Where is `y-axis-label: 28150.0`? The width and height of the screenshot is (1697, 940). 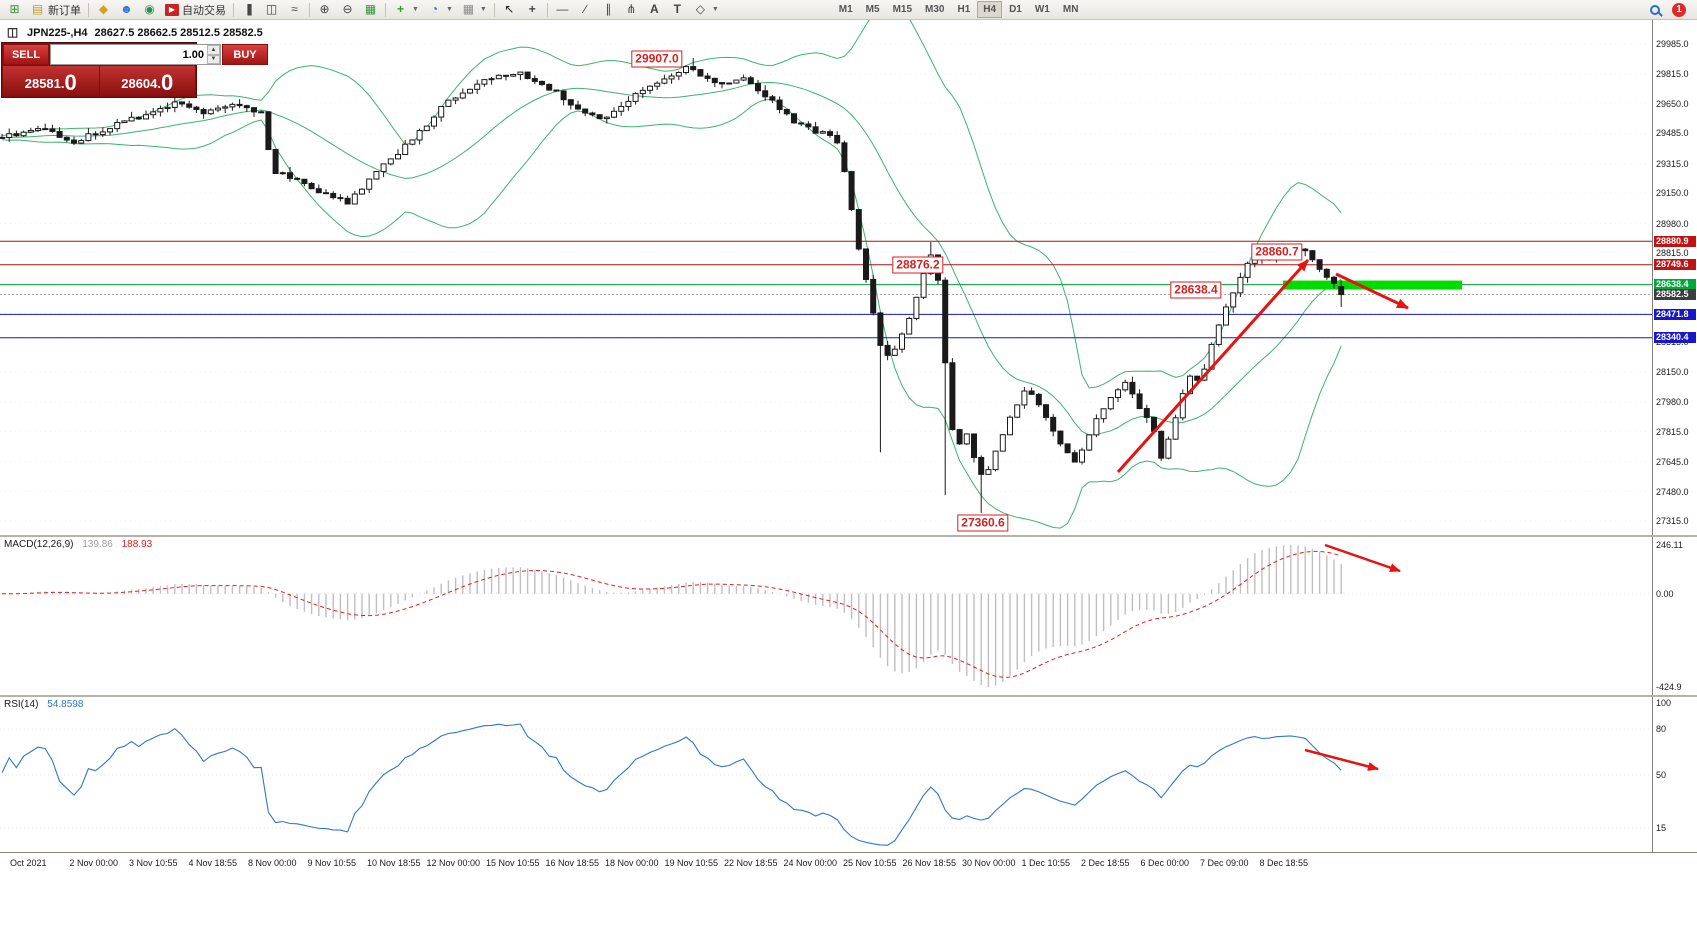 y-axis-label: 28150.0 is located at coordinates (1672, 371).